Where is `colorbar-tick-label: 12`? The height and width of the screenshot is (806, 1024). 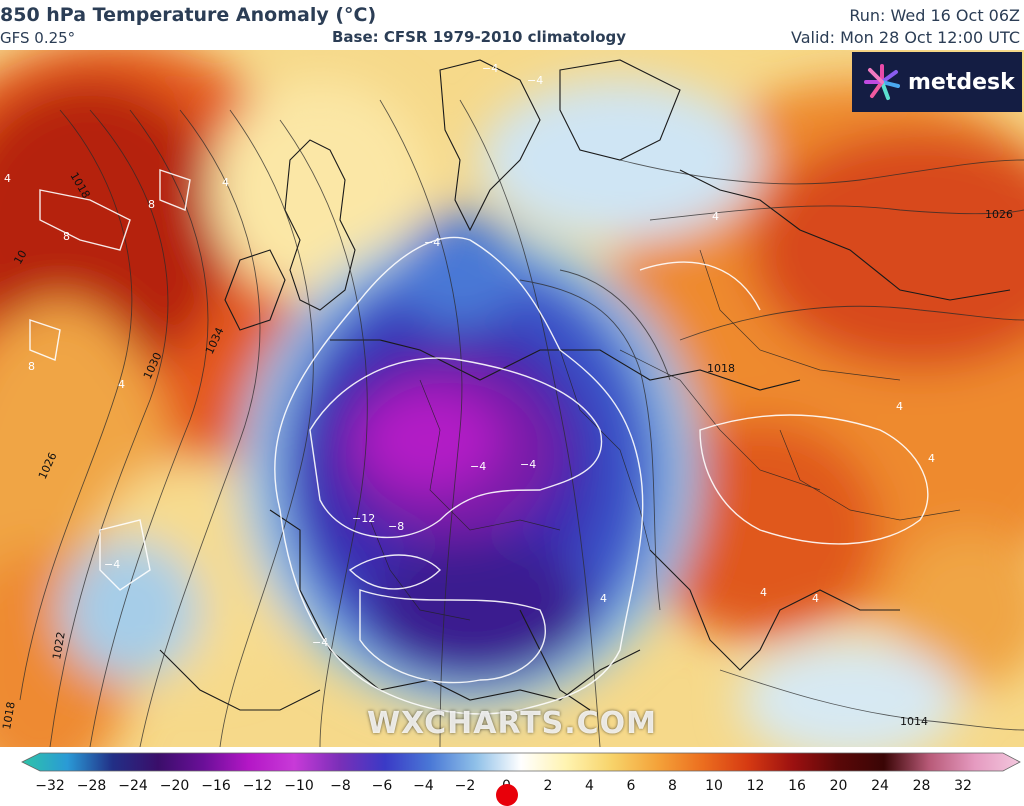
colorbar-tick-label: 12 is located at coordinates (755, 786).